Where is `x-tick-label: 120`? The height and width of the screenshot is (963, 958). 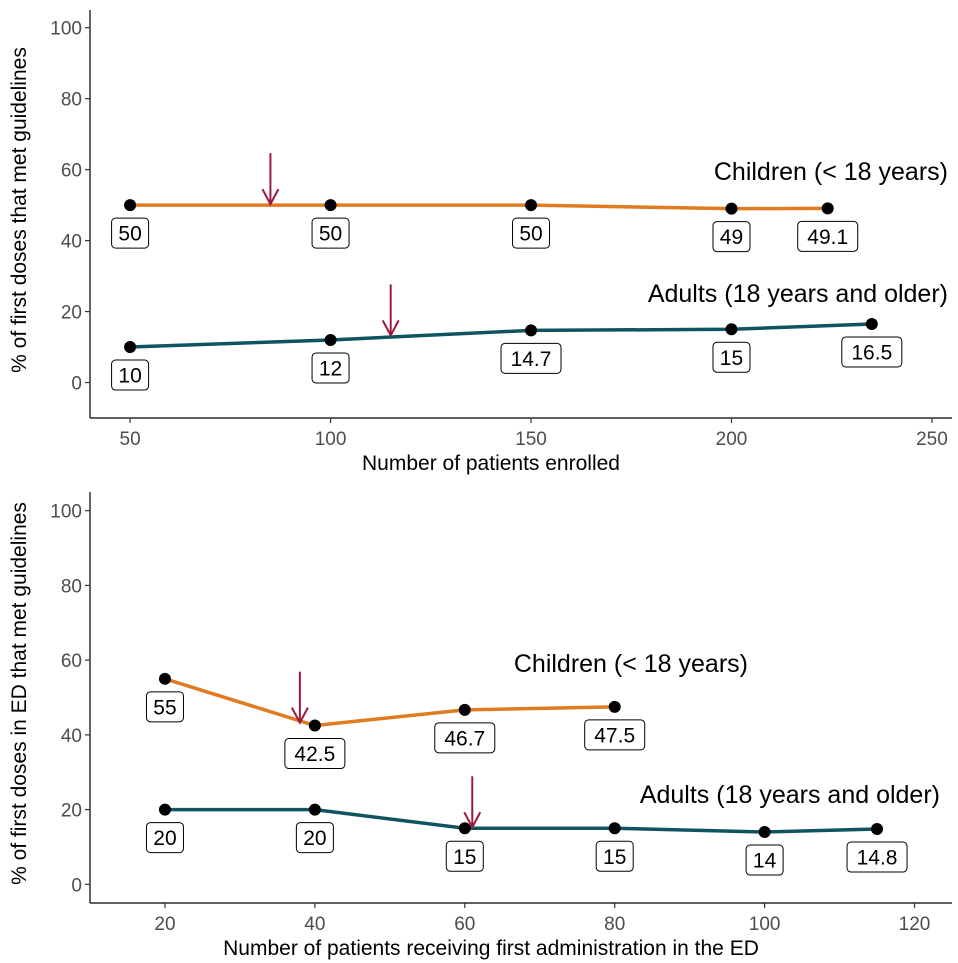
x-tick-label: 120 is located at coordinates (915, 924).